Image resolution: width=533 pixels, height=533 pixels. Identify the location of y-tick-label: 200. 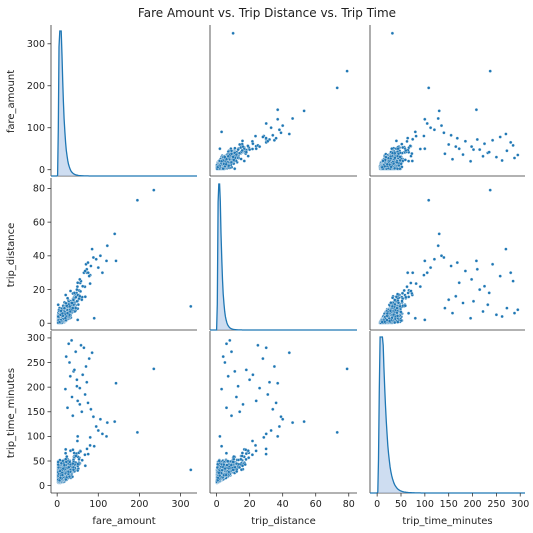
(36, 86).